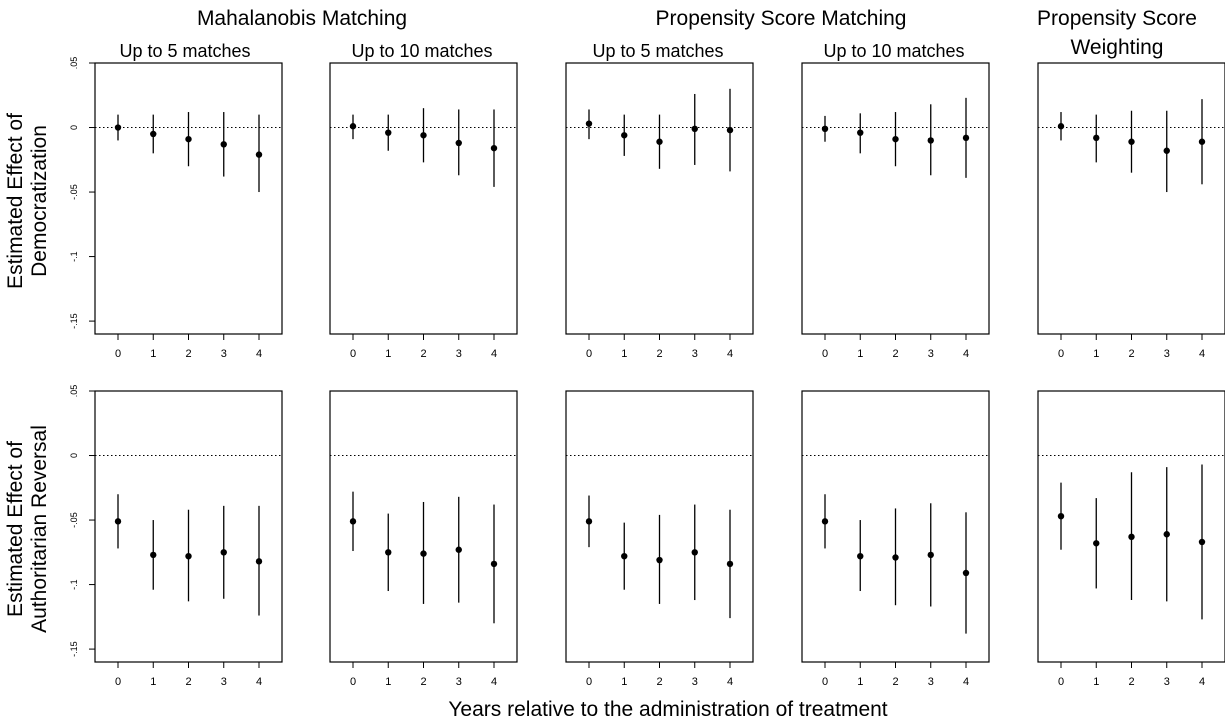 The width and height of the screenshot is (1225, 725). I want to click on panel-r0-c3: 0 1 2 3 4, so click(895, 211).